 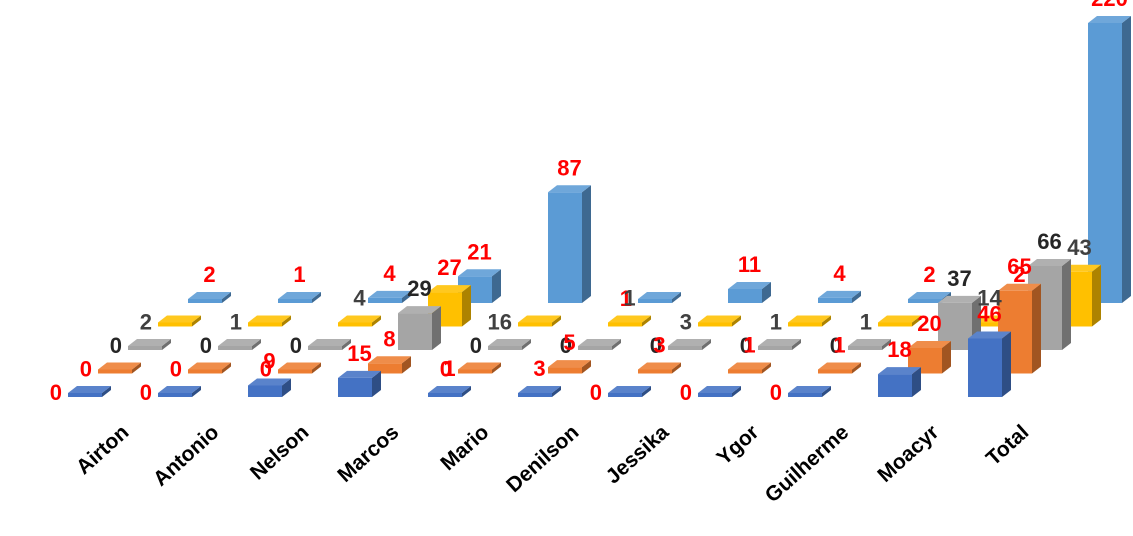 What do you see at coordinates (908, 454) in the screenshot?
I see `category-label: Moacyr` at bounding box center [908, 454].